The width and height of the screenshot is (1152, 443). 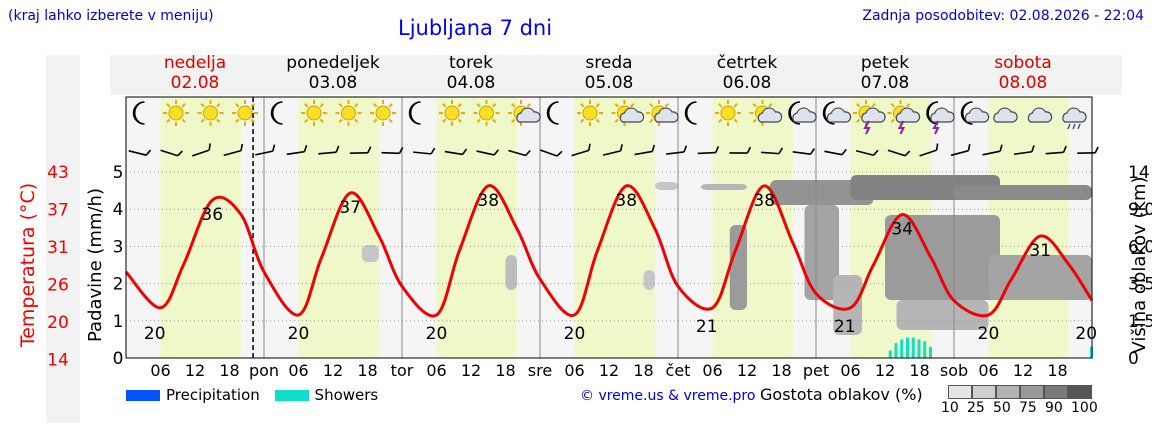 What do you see at coordinates (252, 395) in the screenshot?
I see `legend: Precipitation Showers` at bounding box center [252, 395].